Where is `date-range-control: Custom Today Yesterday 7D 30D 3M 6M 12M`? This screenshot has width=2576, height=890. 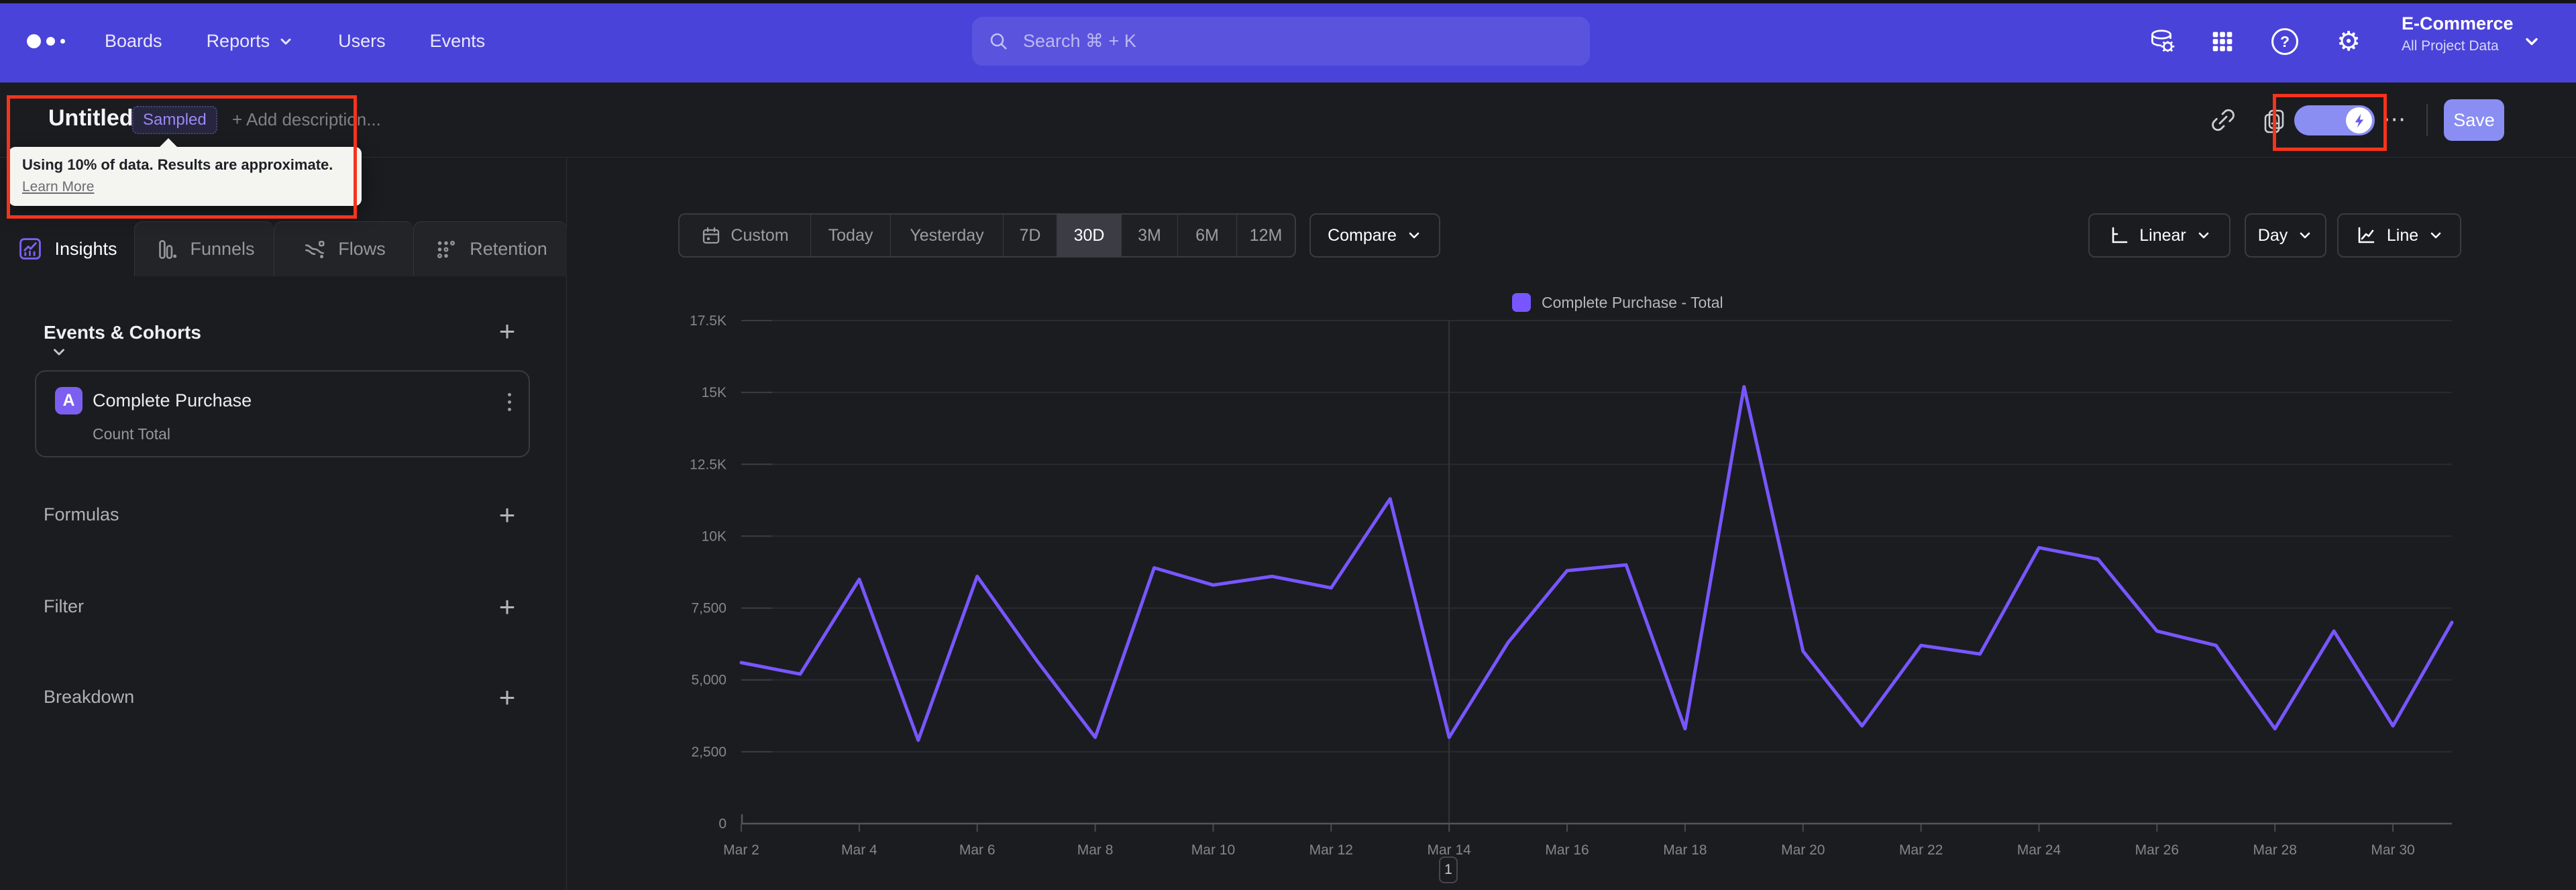
date-range-control: Custom Today Yesterday 7D 30D 3M 6M 12M is located at coordinates (987, 235).